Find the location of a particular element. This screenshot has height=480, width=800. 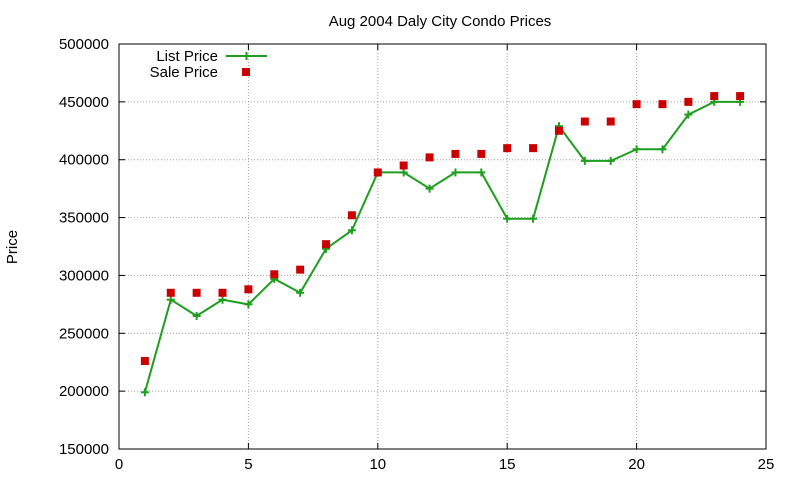

chart-title: Aug 2004 Daly City Condo Prices is located at coordinates (440, 21).